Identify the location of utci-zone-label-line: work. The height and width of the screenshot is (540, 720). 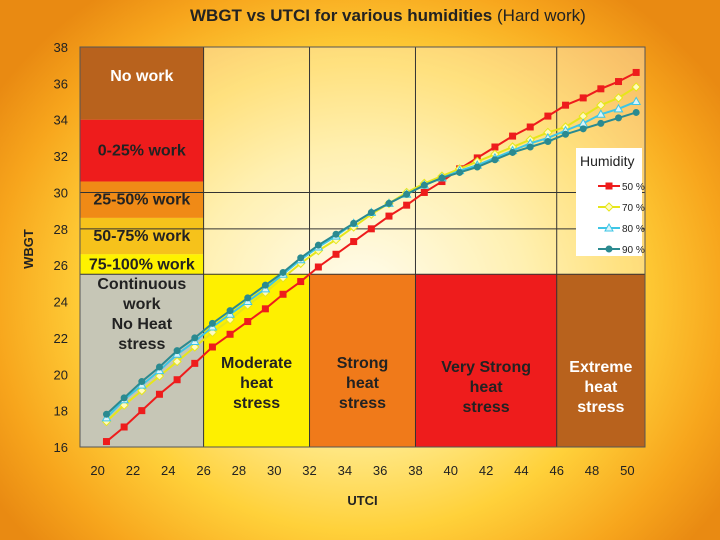
(141, 304).